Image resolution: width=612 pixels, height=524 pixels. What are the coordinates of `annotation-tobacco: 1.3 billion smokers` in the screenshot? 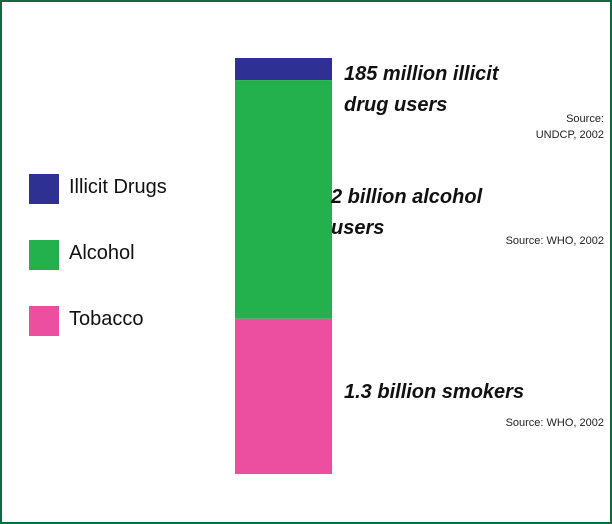 It's located at (434, 392).